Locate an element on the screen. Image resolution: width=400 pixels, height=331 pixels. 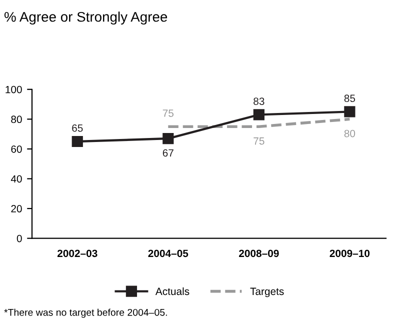
data-label: 83 is located at coordinates (259, 101).